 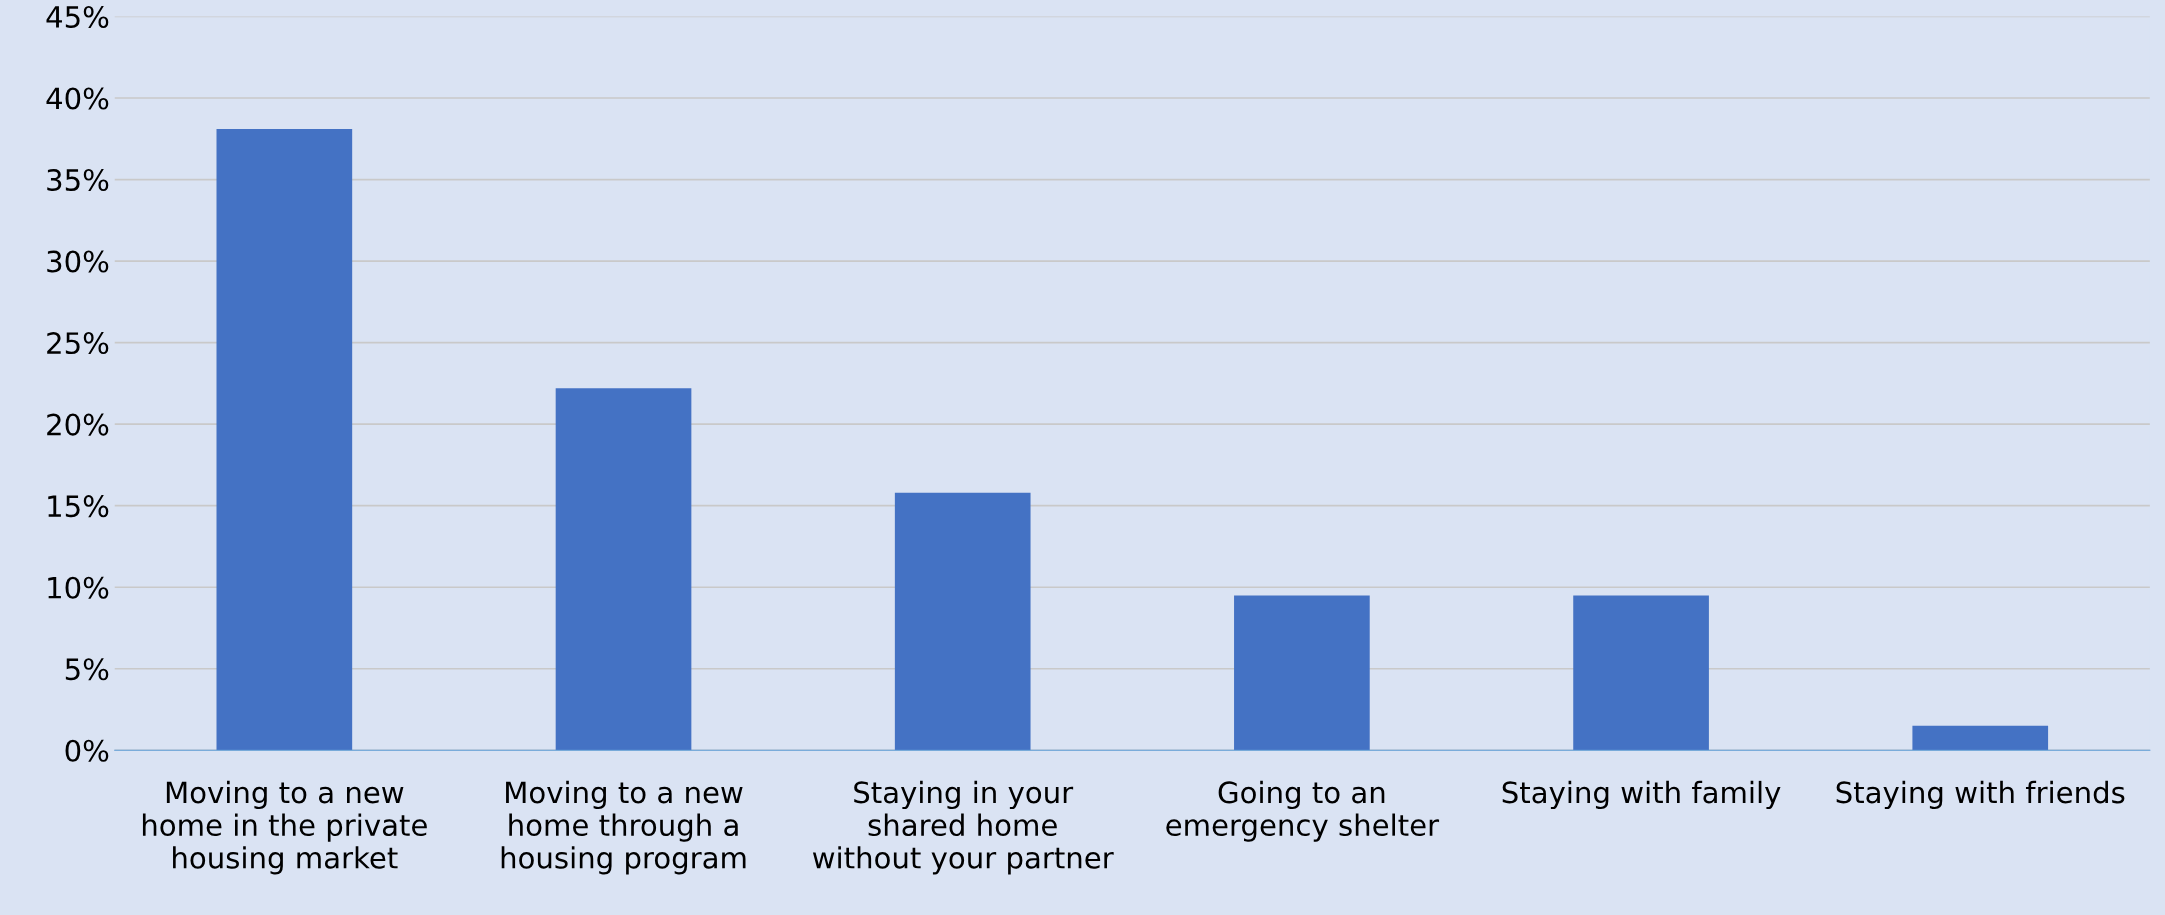 I want to click on y-tick-label: 20%, so click(x=78, y=424).